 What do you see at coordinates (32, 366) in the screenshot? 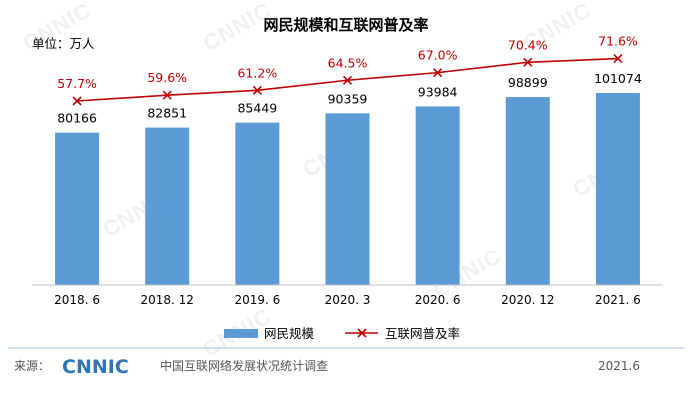
I see `source-label: 来源：` at bounding box center [32, 366].